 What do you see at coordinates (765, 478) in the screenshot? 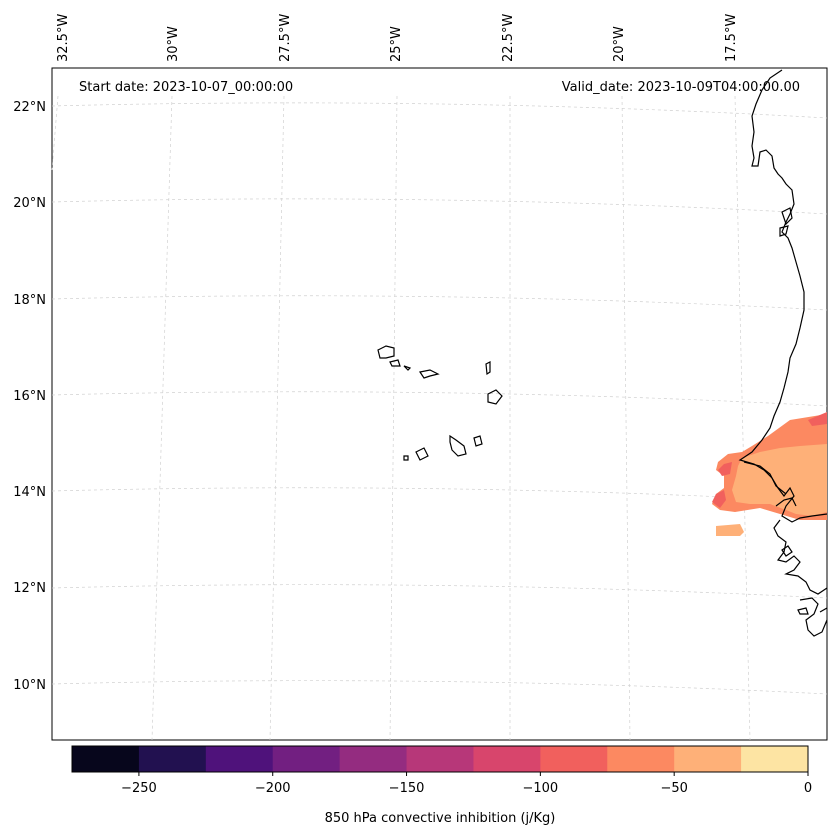
I see `gambia-river` at bounding box center [765, 478].